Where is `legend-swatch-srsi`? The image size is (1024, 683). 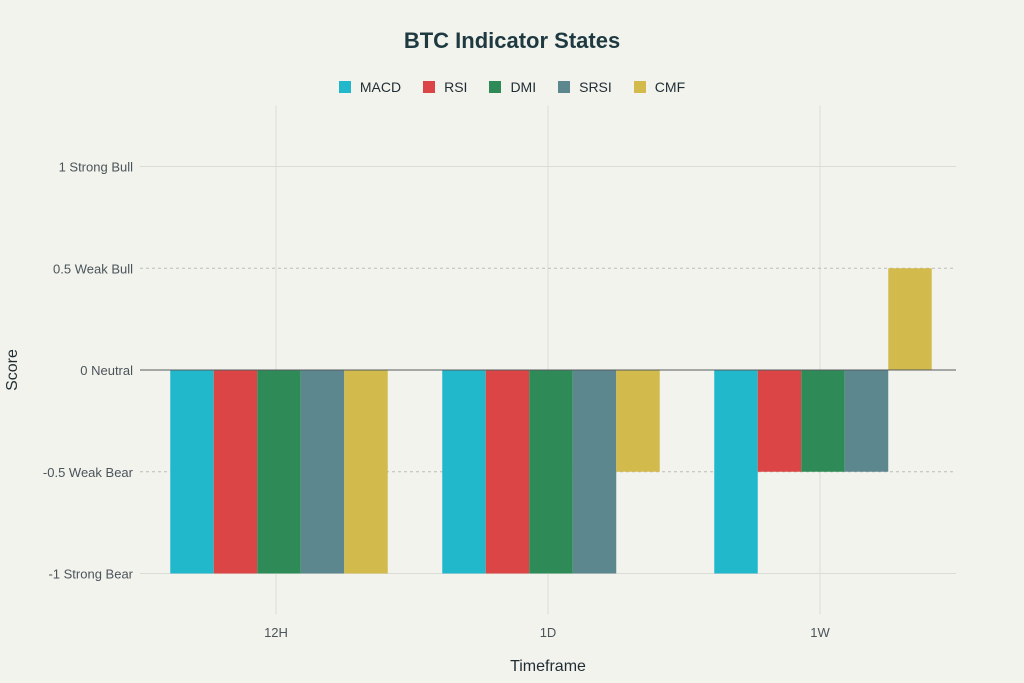
legend-swatch-srsi is located at coordinates (564, 87).